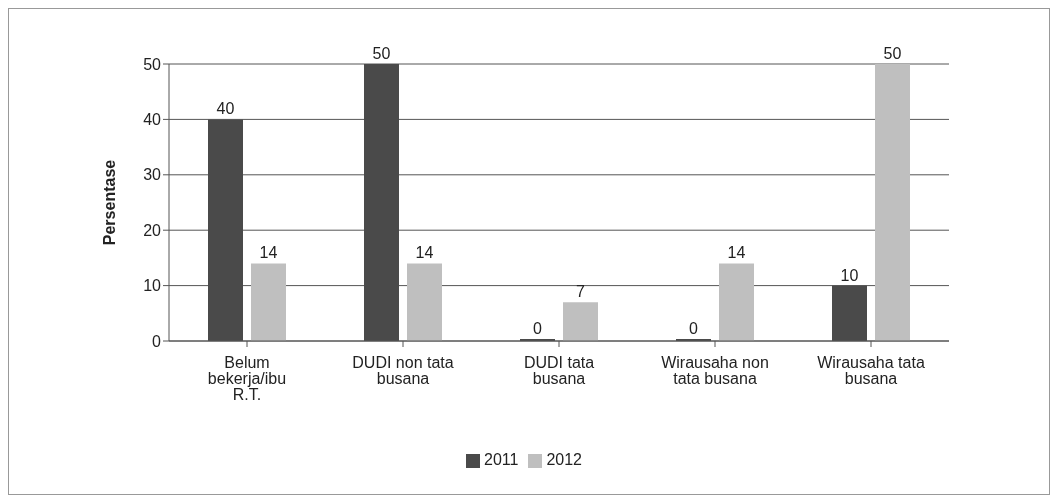 This screenshot has height=503, width=1059. Describe the element at coordinates (152, 120) in the screenshot. I see `y-tick-label: 40` at that location.